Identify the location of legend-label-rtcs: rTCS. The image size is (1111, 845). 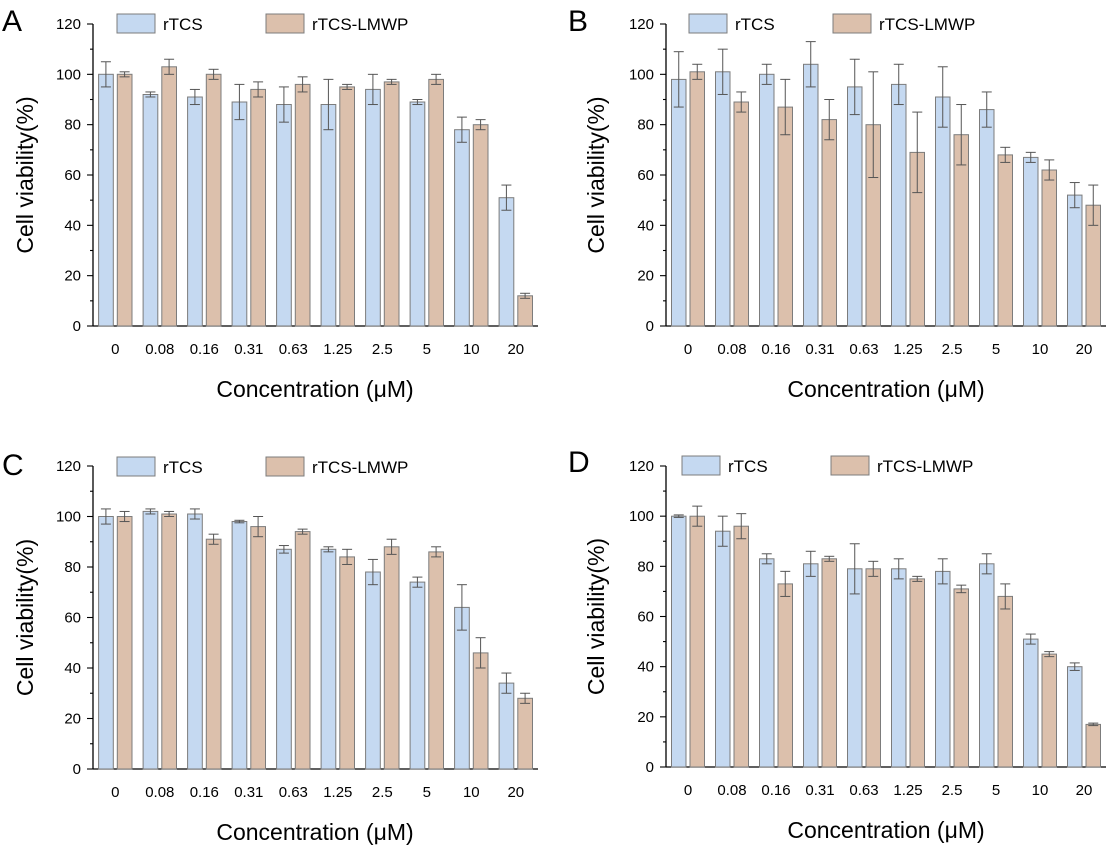
(748, 466).